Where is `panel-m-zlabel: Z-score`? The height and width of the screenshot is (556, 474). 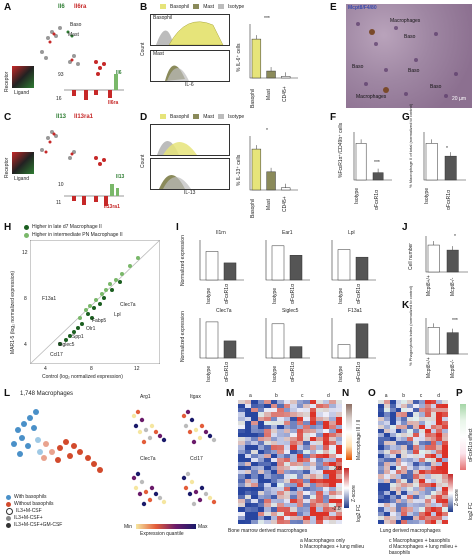 panel-m-zlabel: Z-score is located at coordinates (354, 493).